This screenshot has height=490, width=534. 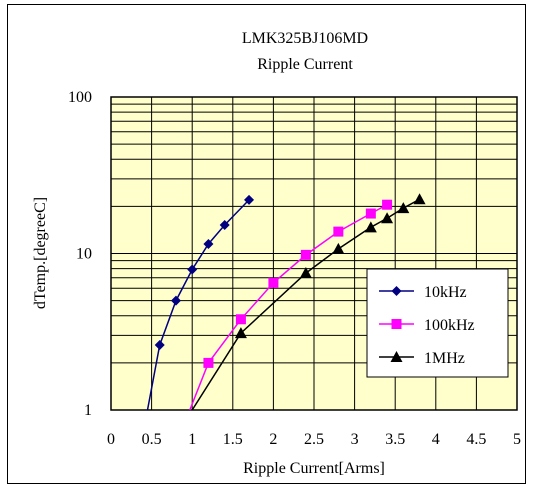 I want to click on chart-subtitle: Ripple Current, so click(x=305, y=64).